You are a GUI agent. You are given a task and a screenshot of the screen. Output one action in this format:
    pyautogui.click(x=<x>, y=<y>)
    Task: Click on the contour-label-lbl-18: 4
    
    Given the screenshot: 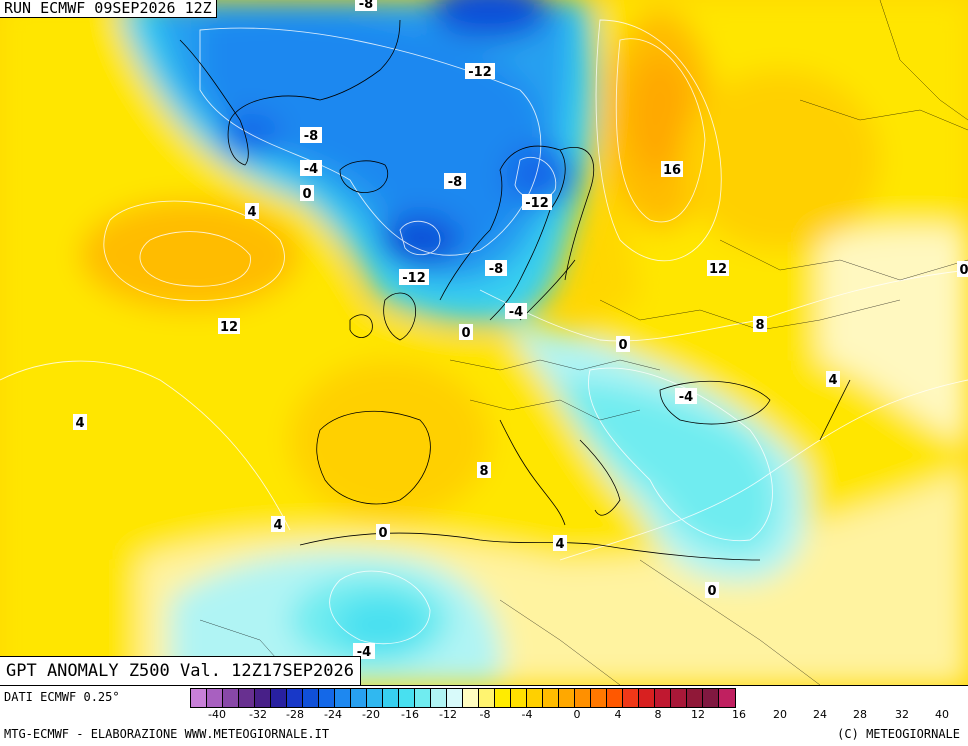 What is the action you would take?
    pyautogui.click(x=833, y=379)
    